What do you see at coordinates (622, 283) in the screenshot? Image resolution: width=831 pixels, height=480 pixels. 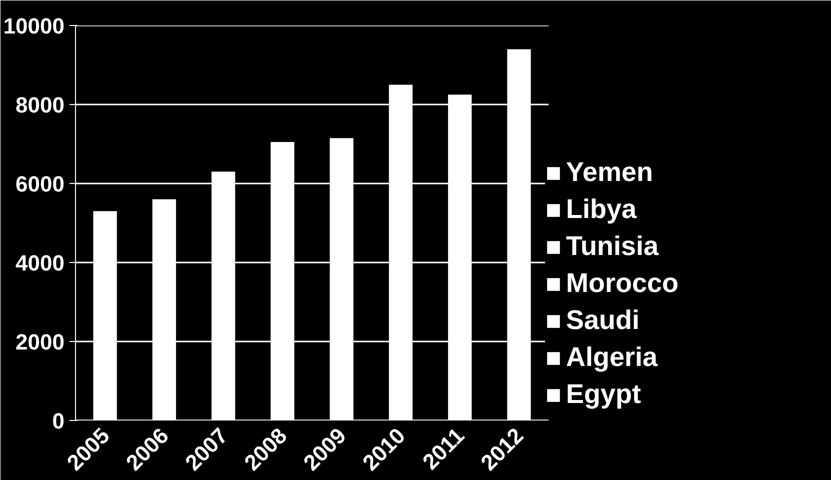 I see `legend-label: Morocco` at bounding box center [622, 283].